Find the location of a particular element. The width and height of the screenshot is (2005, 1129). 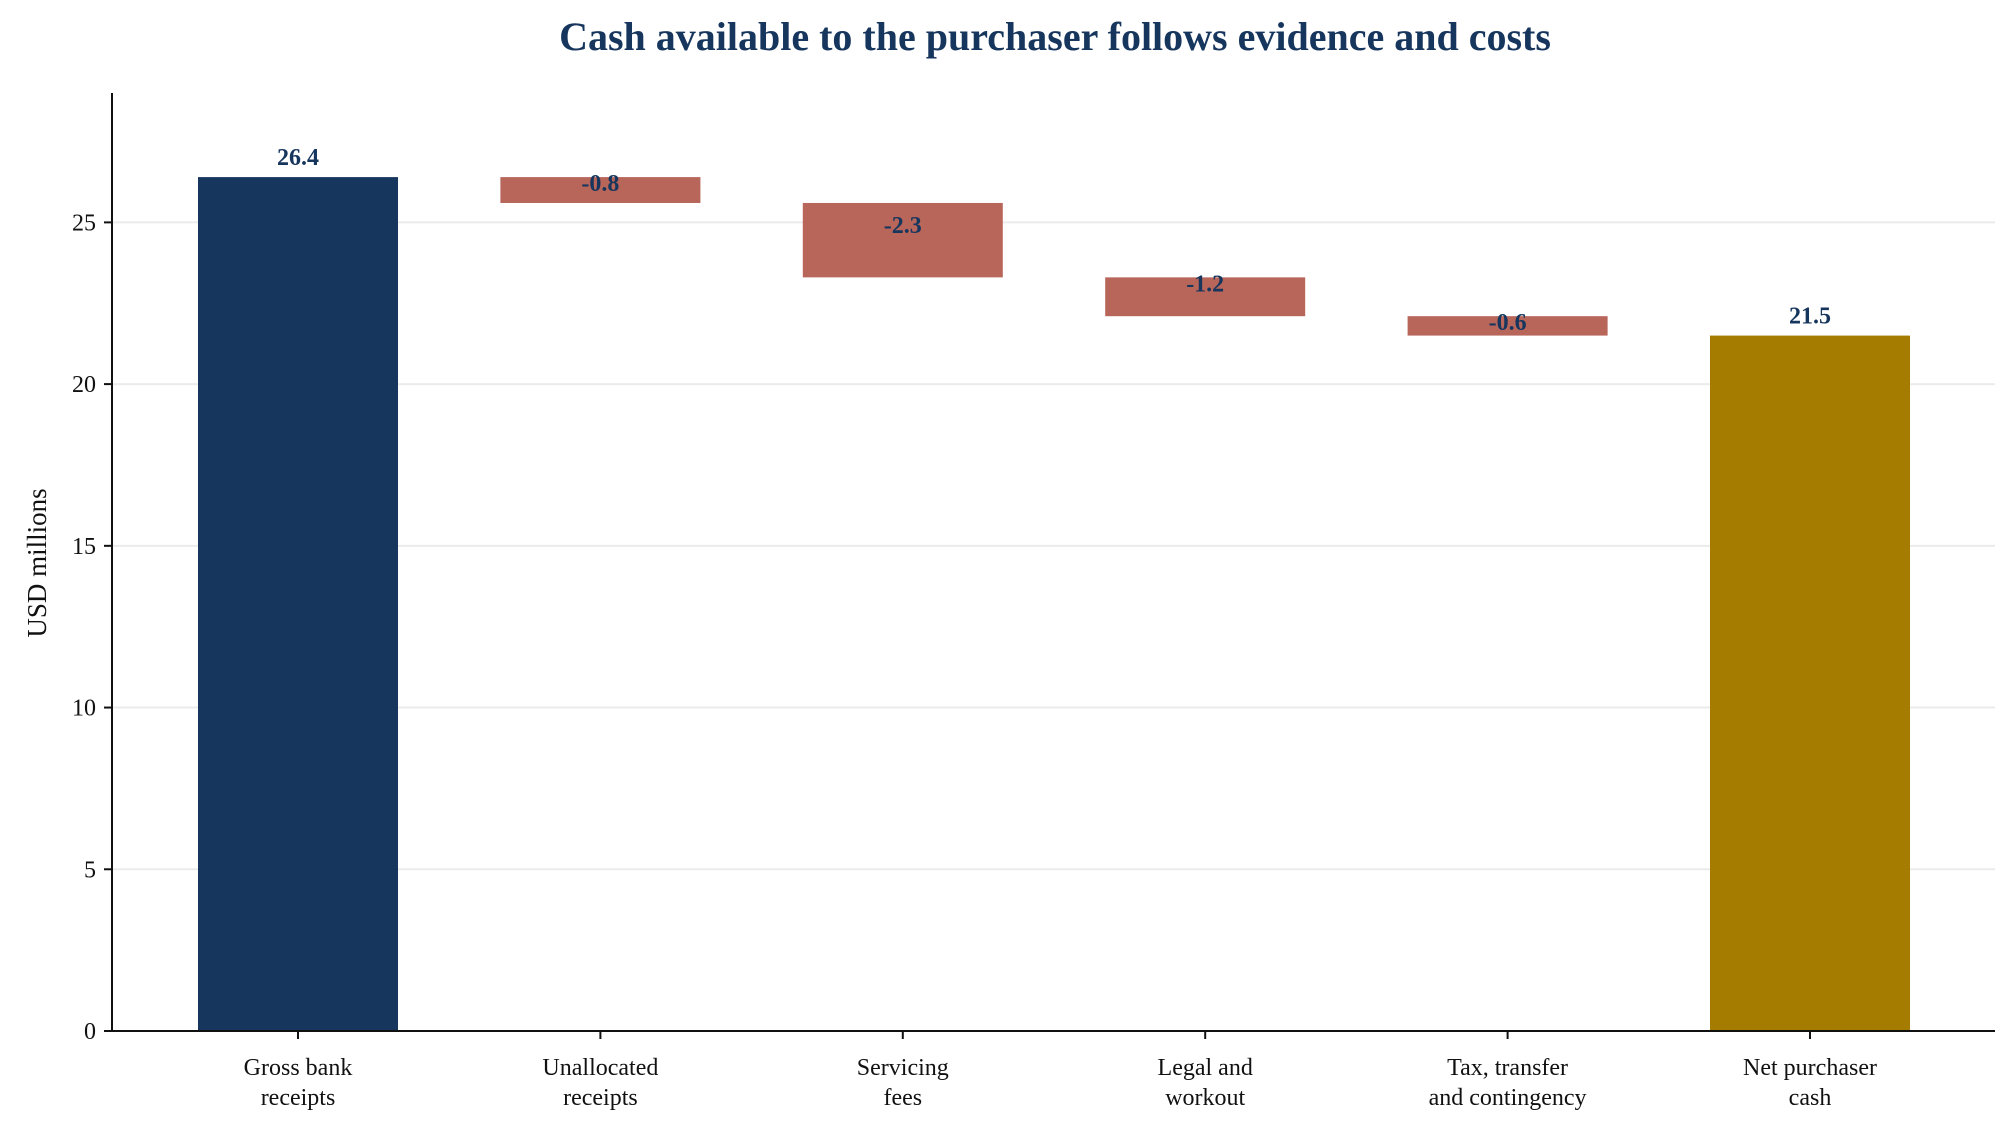

y-ticks: 0 5 10 15 20 25 is located at coordinates (92, 627).